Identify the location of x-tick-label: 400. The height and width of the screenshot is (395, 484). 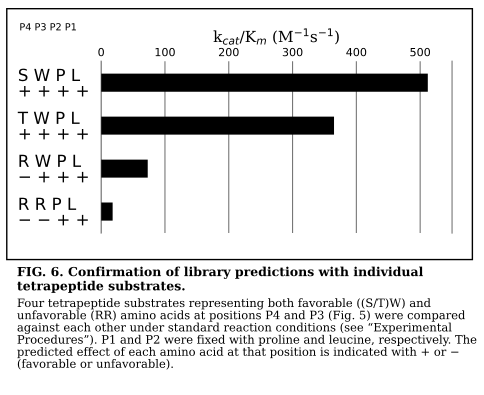
(356, 52).